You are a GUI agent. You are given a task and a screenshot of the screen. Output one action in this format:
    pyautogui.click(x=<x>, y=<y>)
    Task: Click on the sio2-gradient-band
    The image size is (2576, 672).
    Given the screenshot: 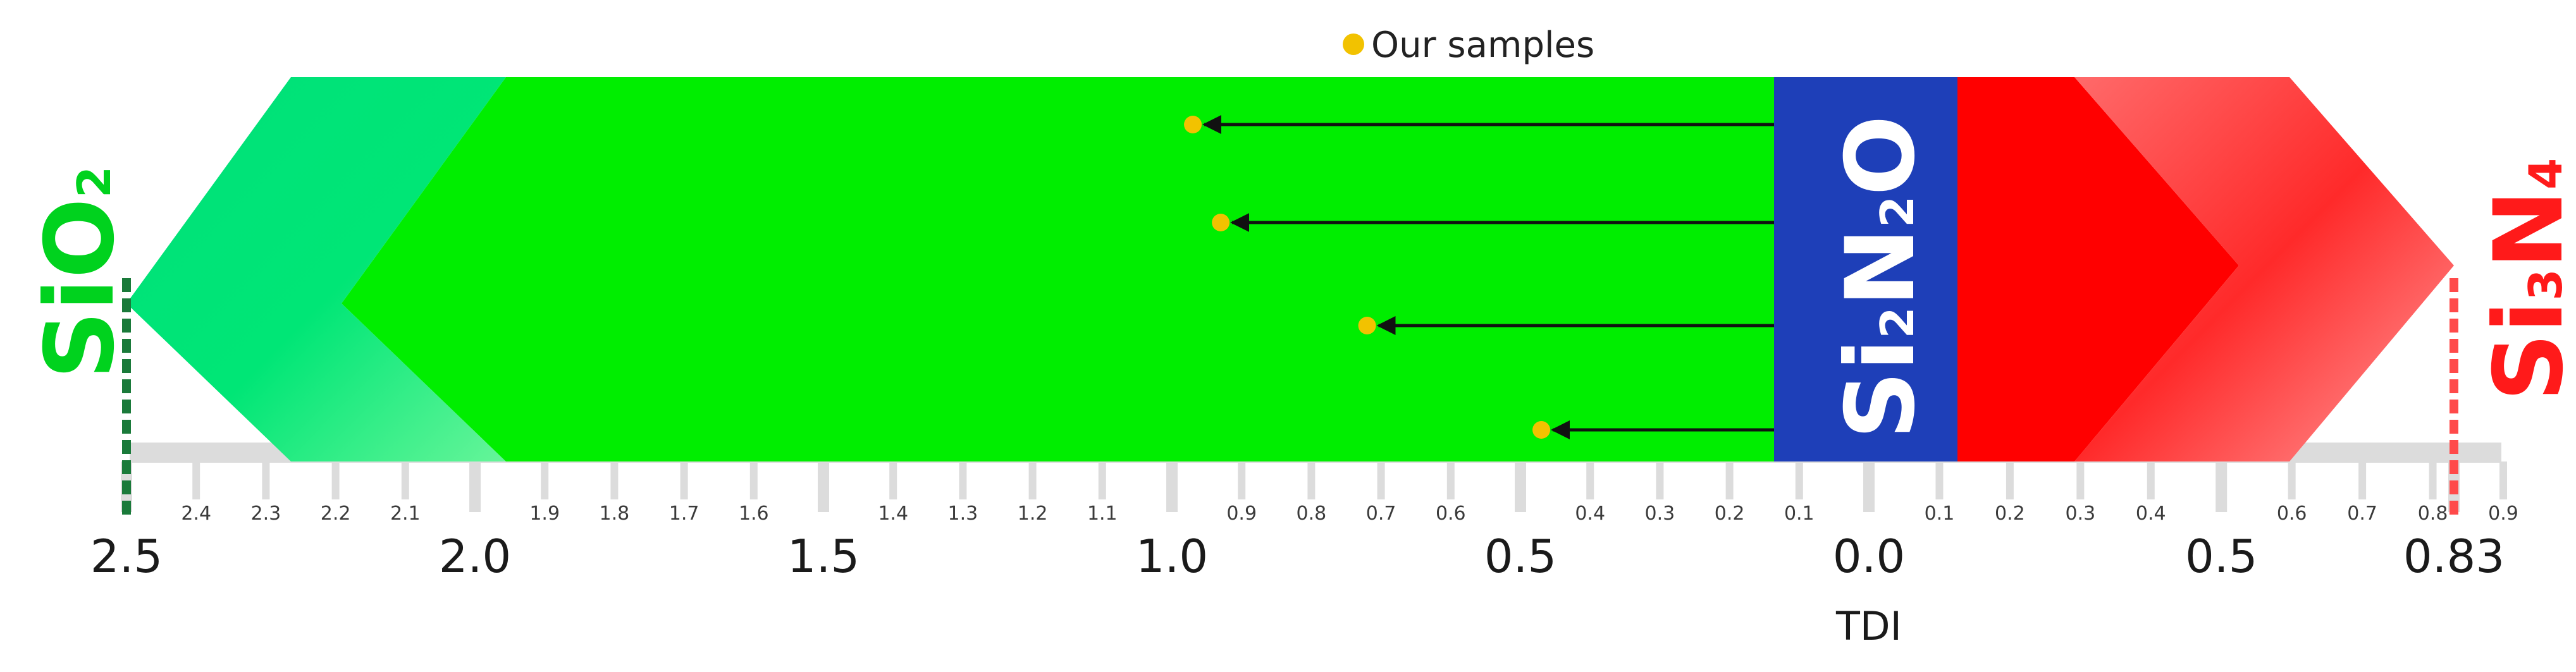 What is the action you would take?
    pyautogui.click(x=316, y=269)
    